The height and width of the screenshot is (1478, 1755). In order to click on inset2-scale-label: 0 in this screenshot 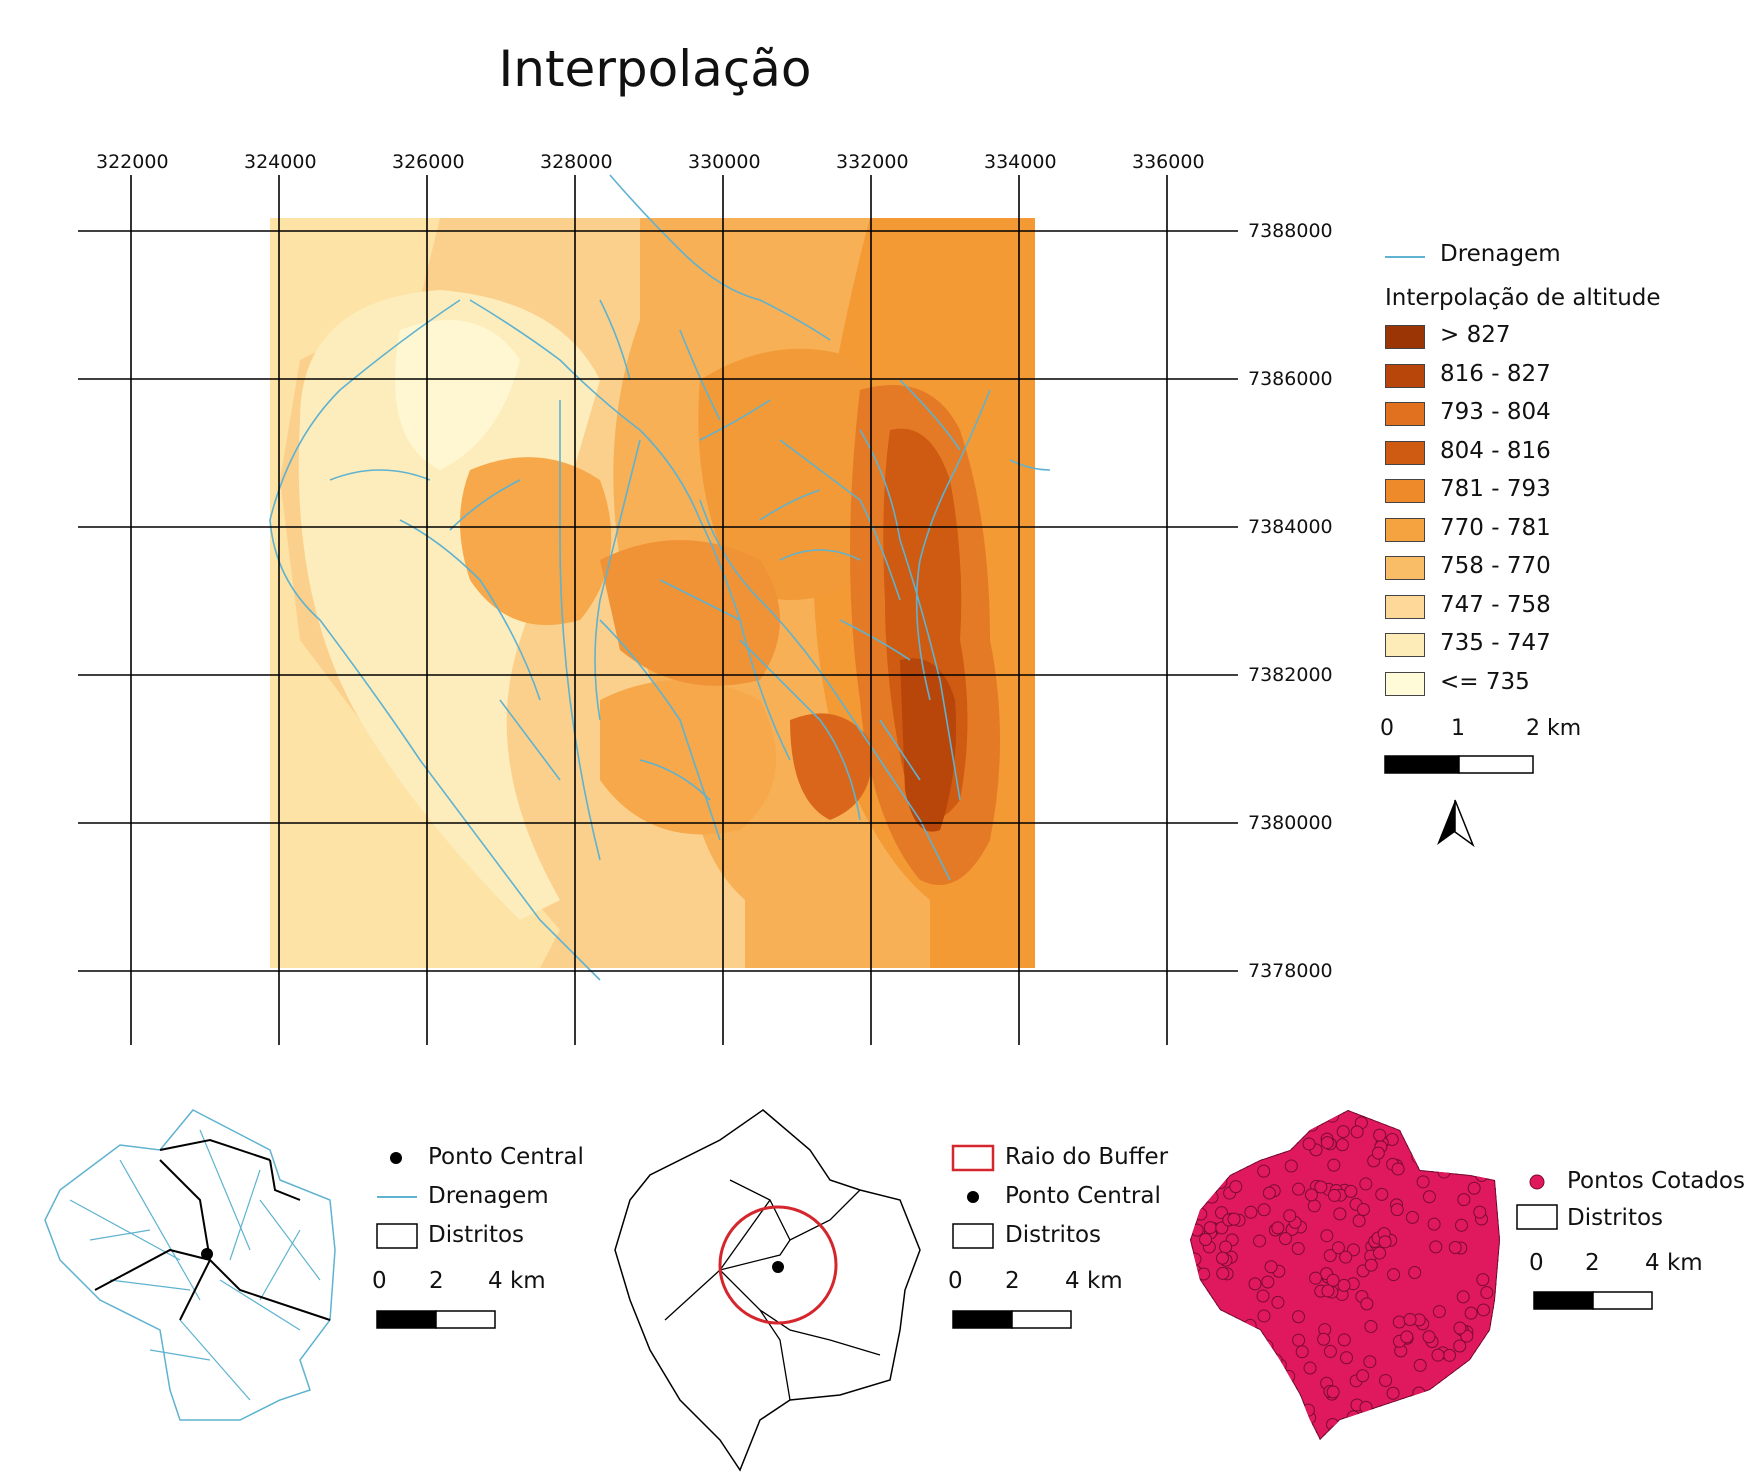, I will do `click(955, 1281)`.